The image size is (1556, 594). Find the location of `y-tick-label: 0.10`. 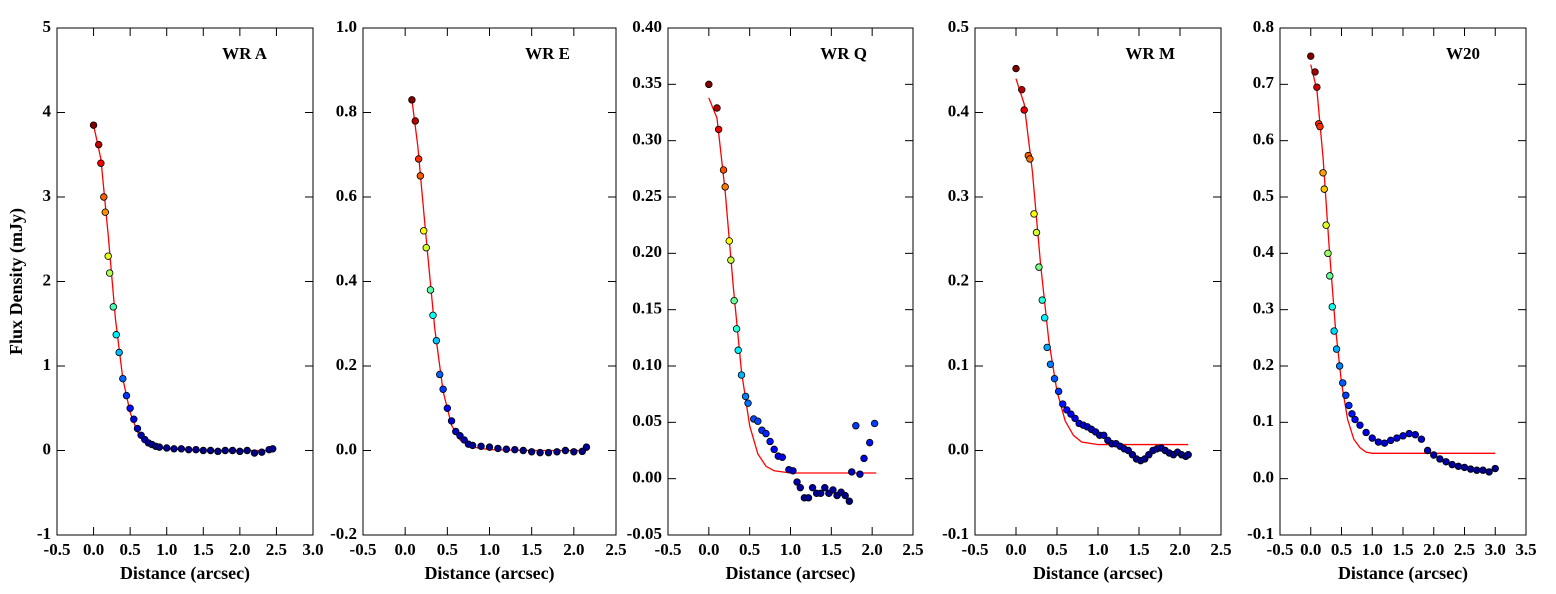

y-tick-label: 0.10 is located at coordinates (647, 364).